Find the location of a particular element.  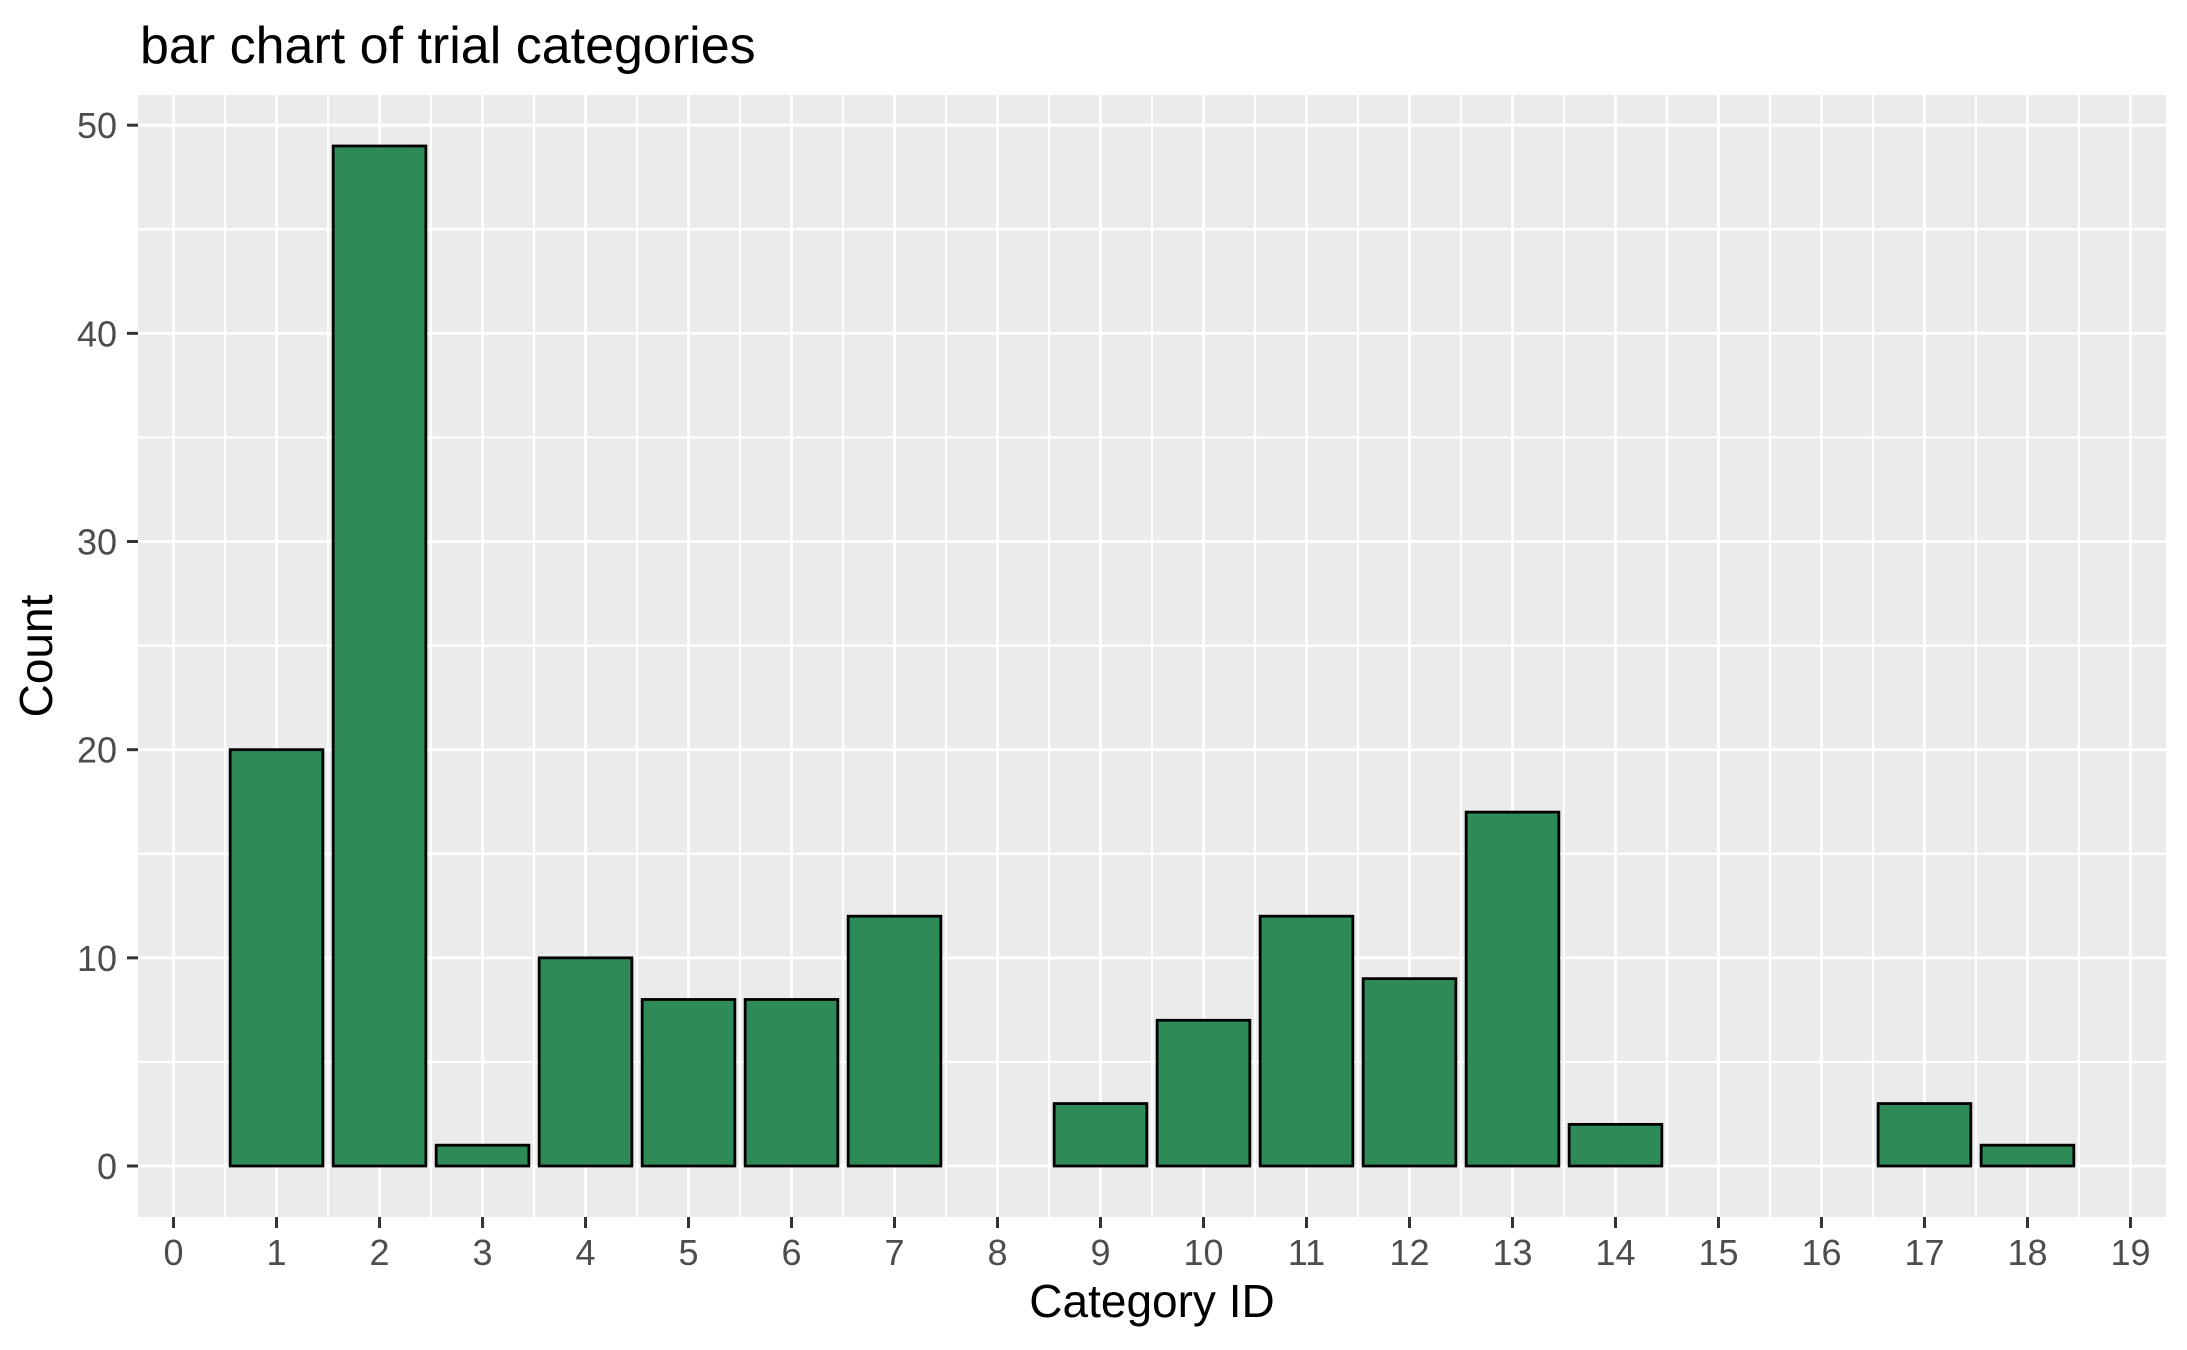

x-axis-tick-label: 19 is located at coordinates (2130, 1252).